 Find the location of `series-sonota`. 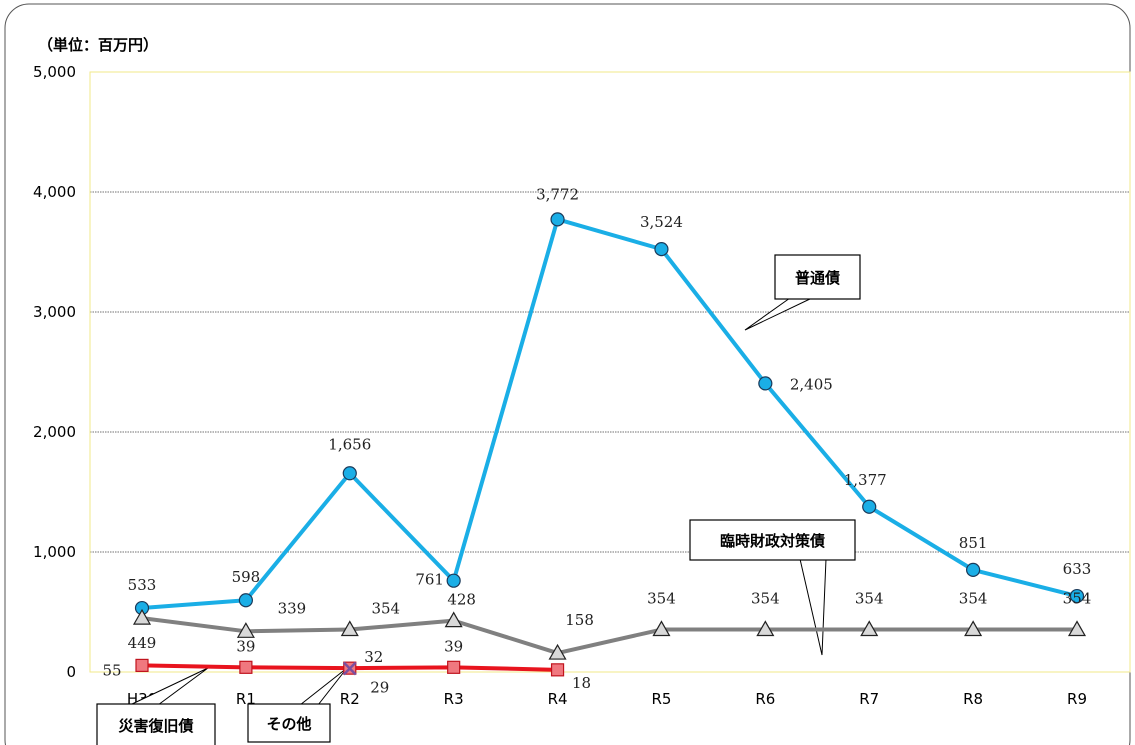

series-sonota is located at coordinates (349, 668).